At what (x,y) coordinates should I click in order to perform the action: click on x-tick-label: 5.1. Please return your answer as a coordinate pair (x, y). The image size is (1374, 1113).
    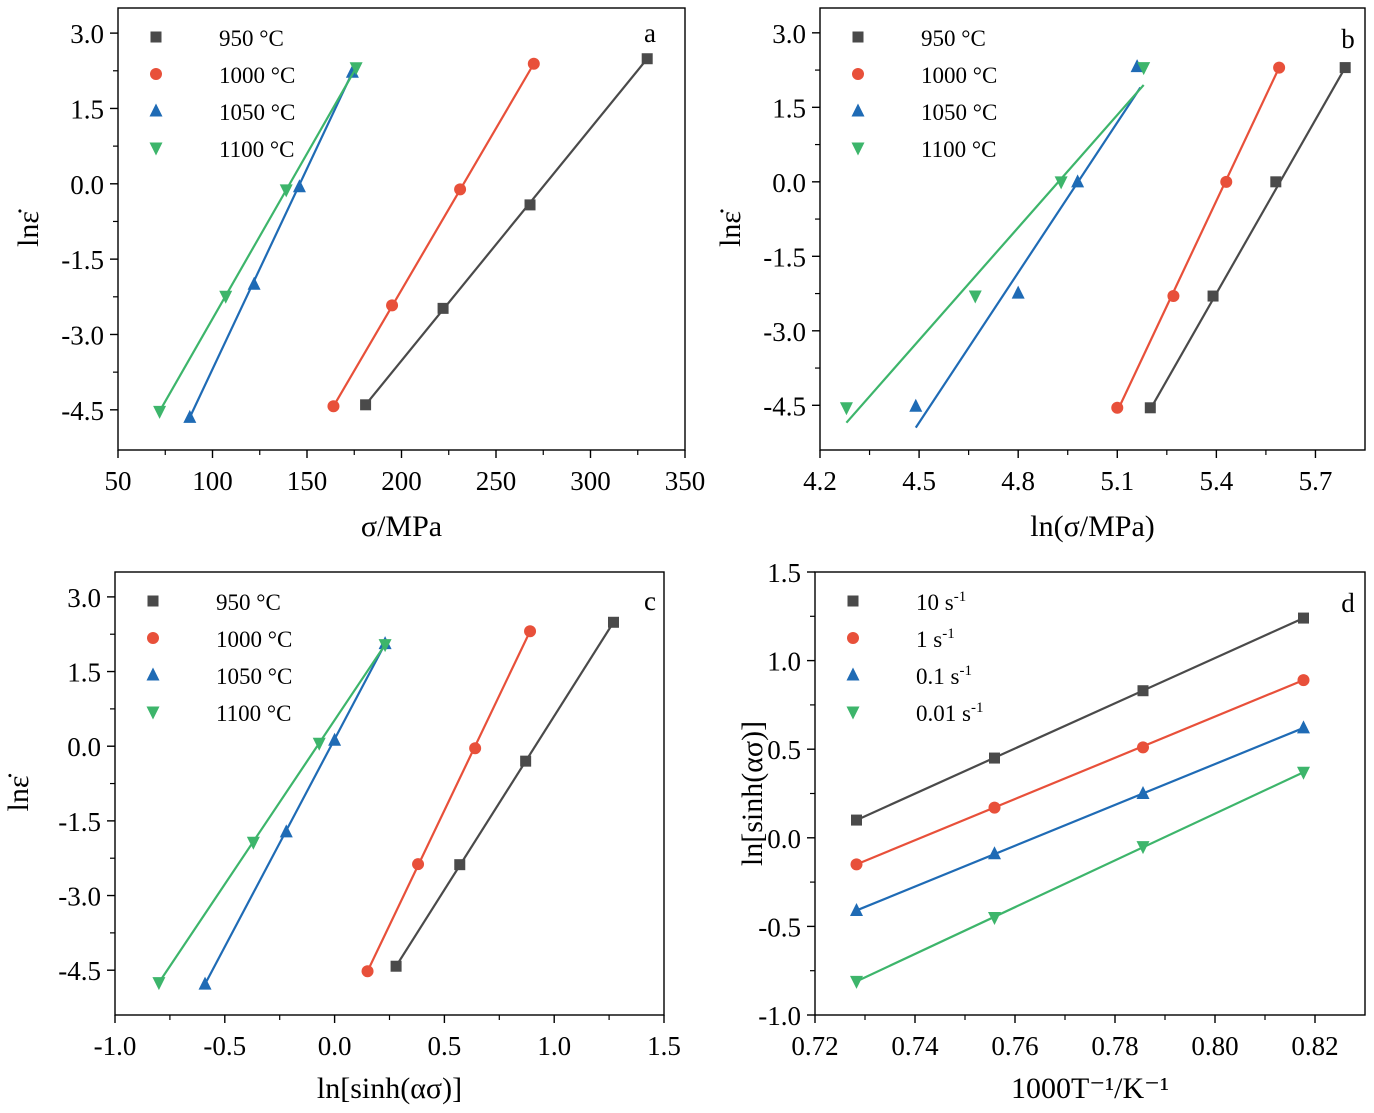
    Looking at the image, I should click on (1117, 481).